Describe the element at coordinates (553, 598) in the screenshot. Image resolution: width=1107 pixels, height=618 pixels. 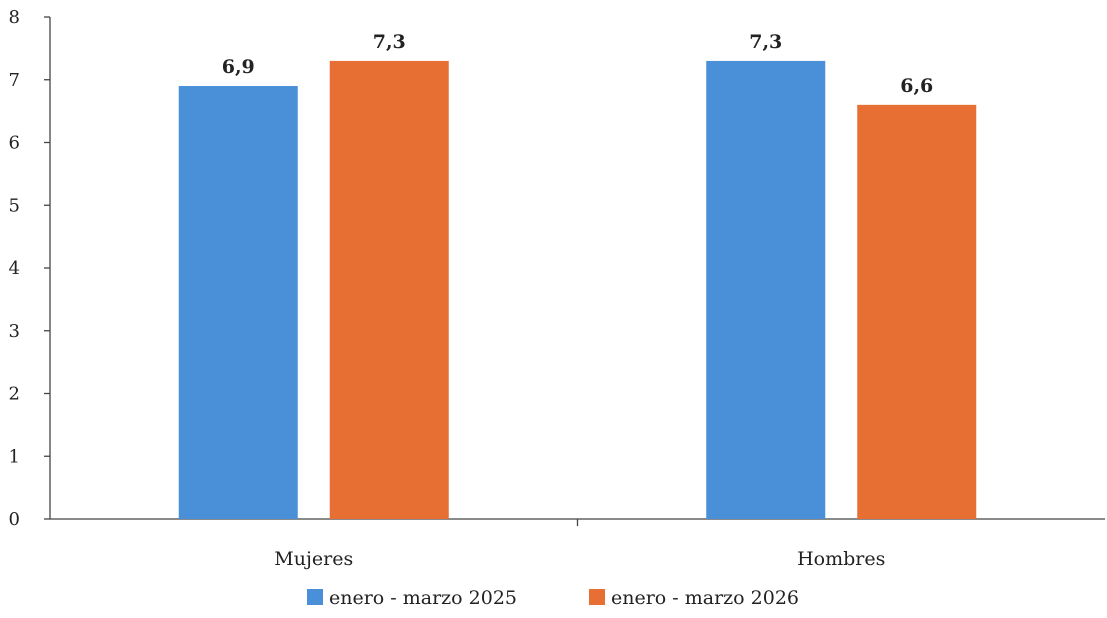
I see `legend: enero - marzo 2025 enero - marzo 2026` at that location.